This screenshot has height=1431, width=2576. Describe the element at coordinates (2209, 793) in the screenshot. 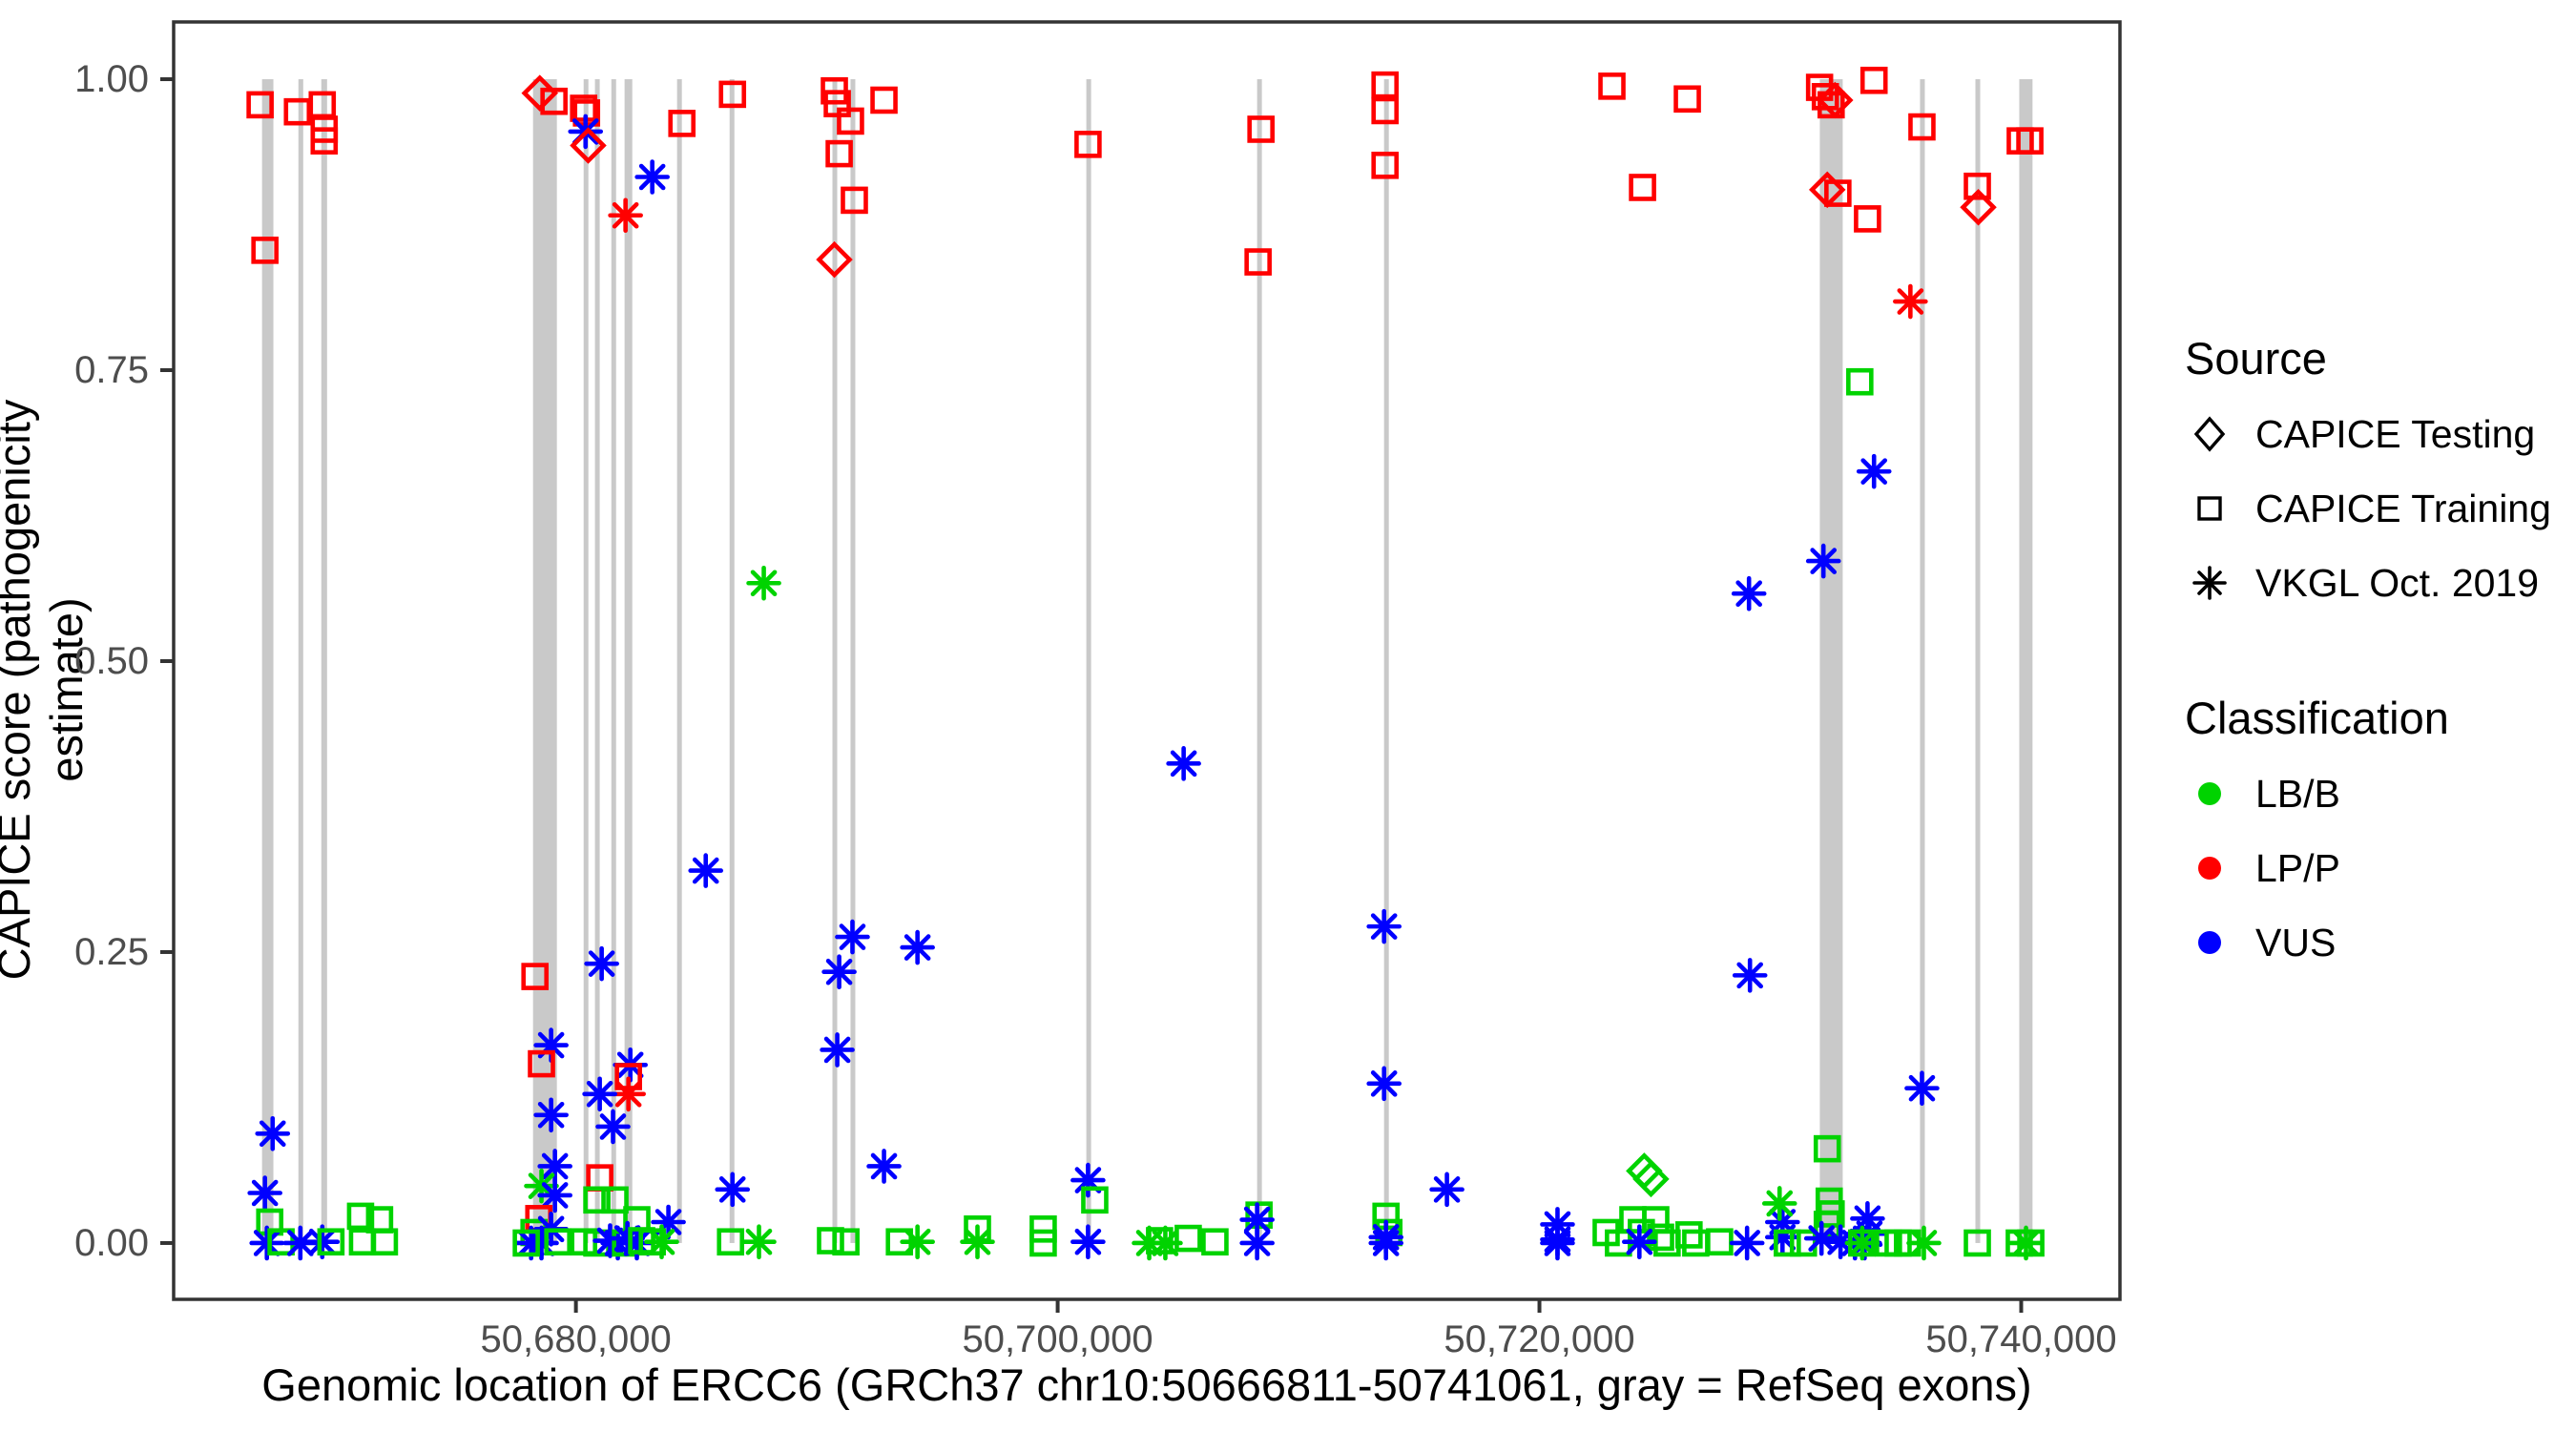

I see `lbb-dot-icon` at that location.